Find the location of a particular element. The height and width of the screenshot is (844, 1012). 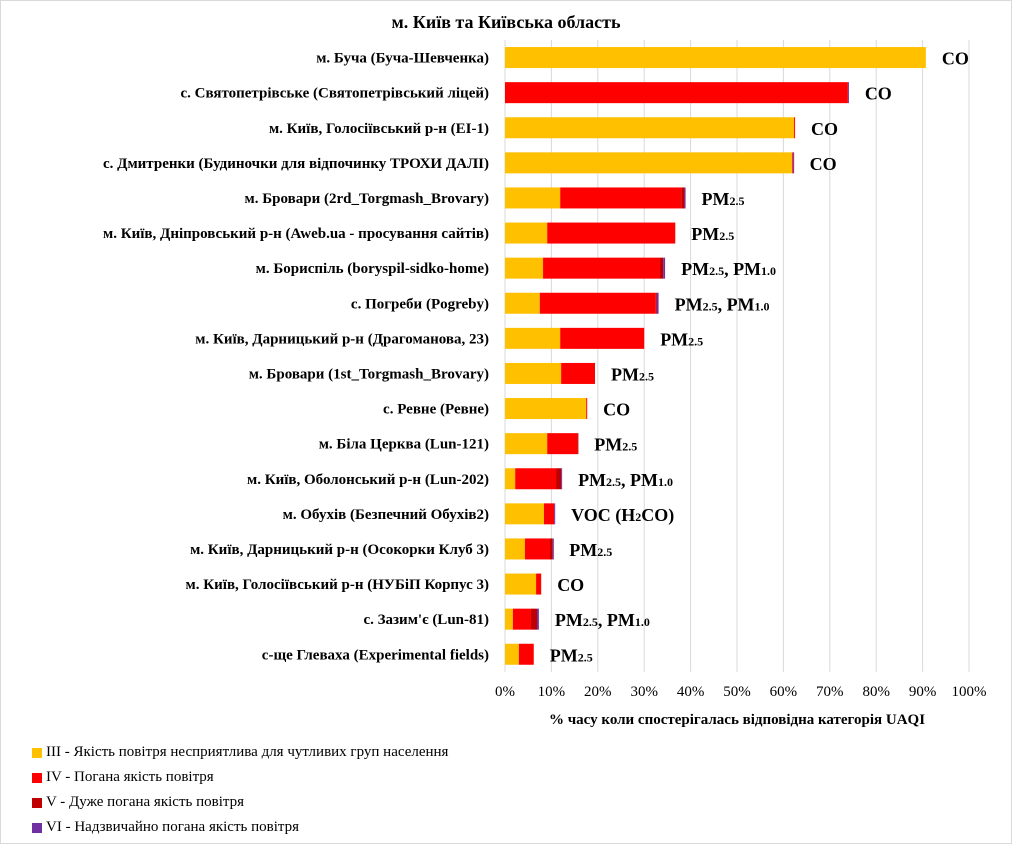

legend-item: V - Дуже погана якість повітря is located at coordinates (240, 802).